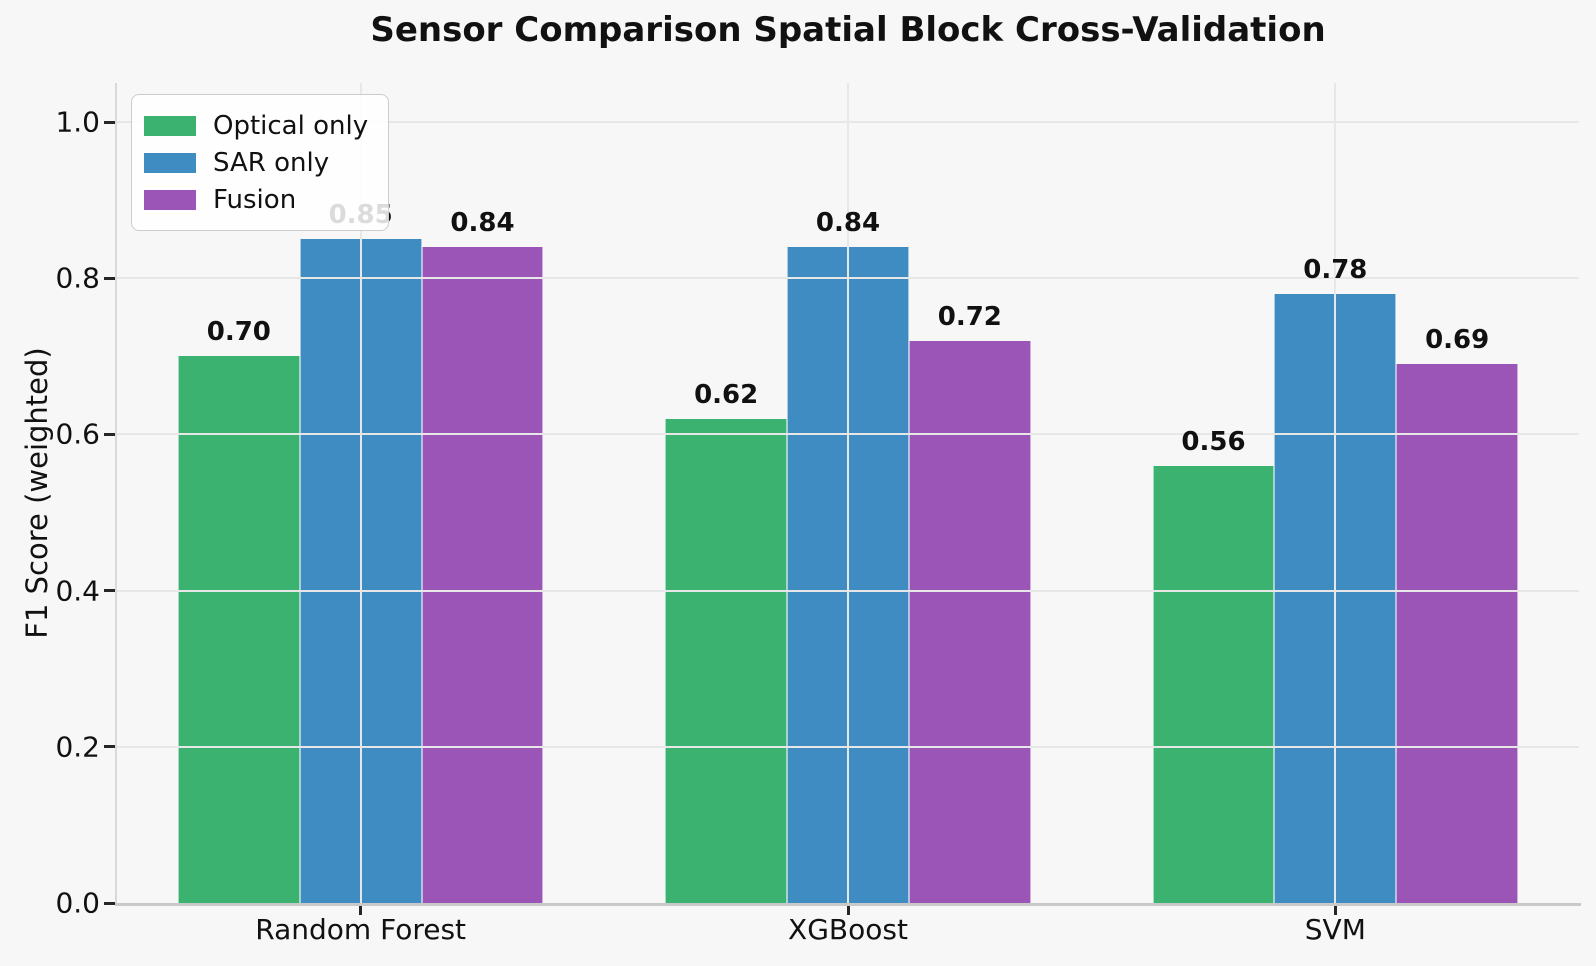  Describe the element at coordinates (726, 394) in the screenshot. I see `bar-value-label: 0.62` at that location.